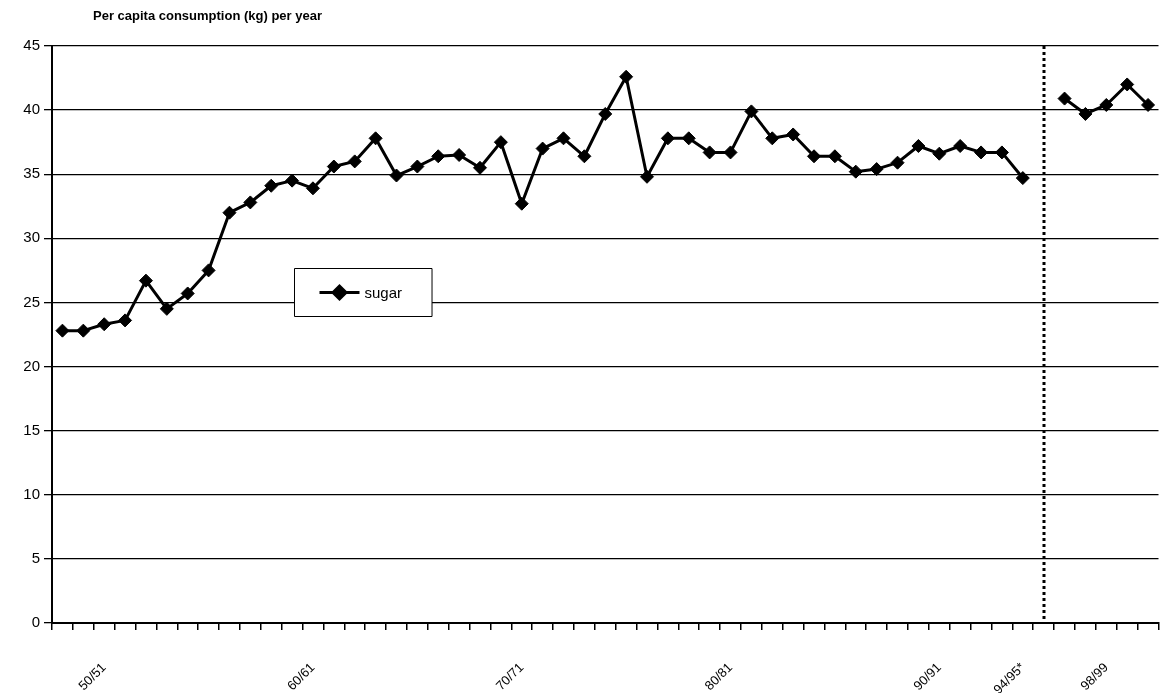 The height and width of the screenshot is (693, 1166). What do you see at coordinates (31, 173) in the screenshot?
I see `y-tick-label: 35` at bounding box center [31, 173].